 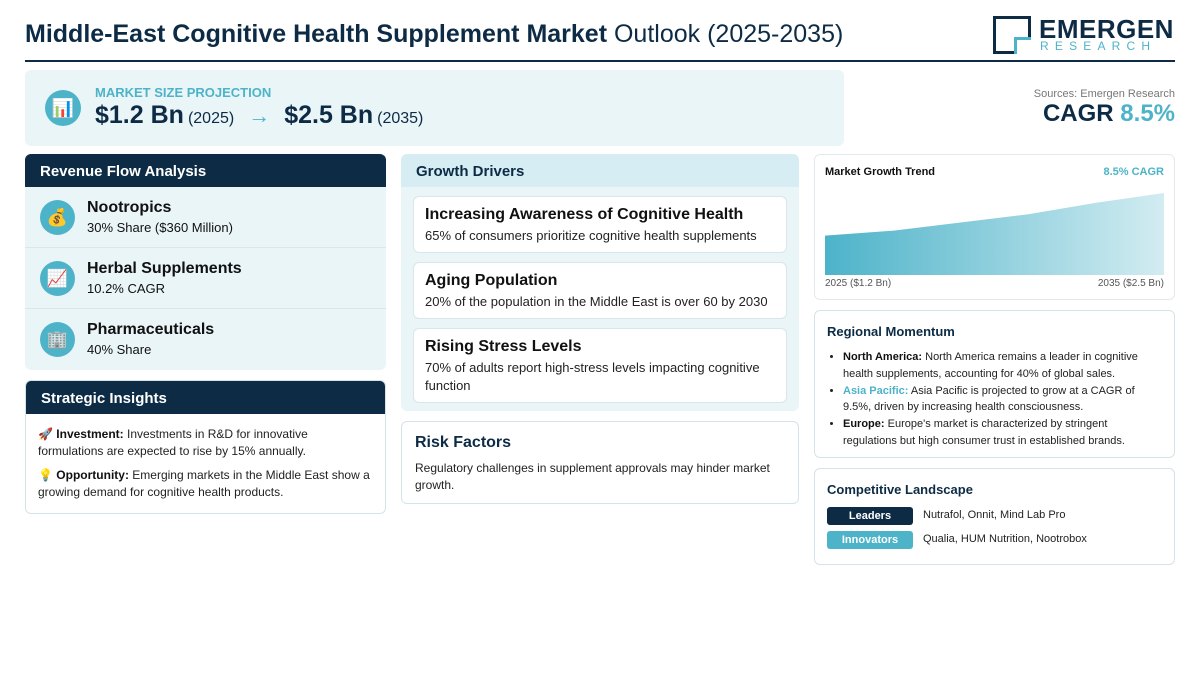 What do you see at coordinates (92, 475) in the screenshot?
I see `insight-label: Opportunity:` at bounding box center [92, 475].